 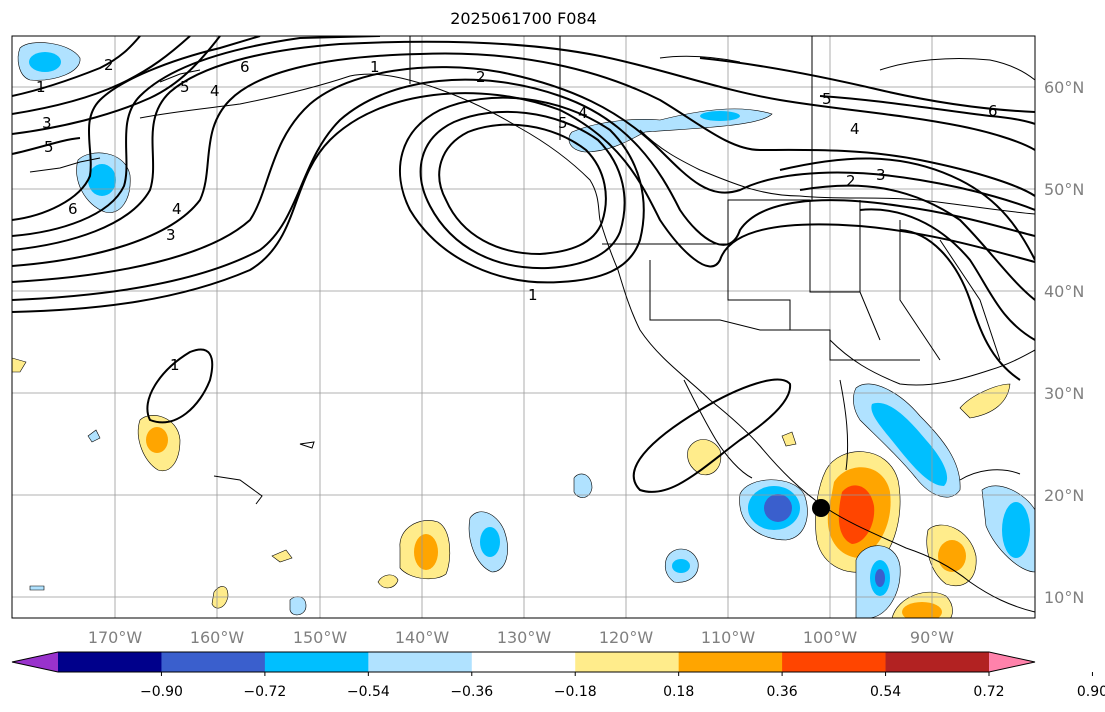 I want to click on colorbar-extend-low, so click(x=35, y=662).